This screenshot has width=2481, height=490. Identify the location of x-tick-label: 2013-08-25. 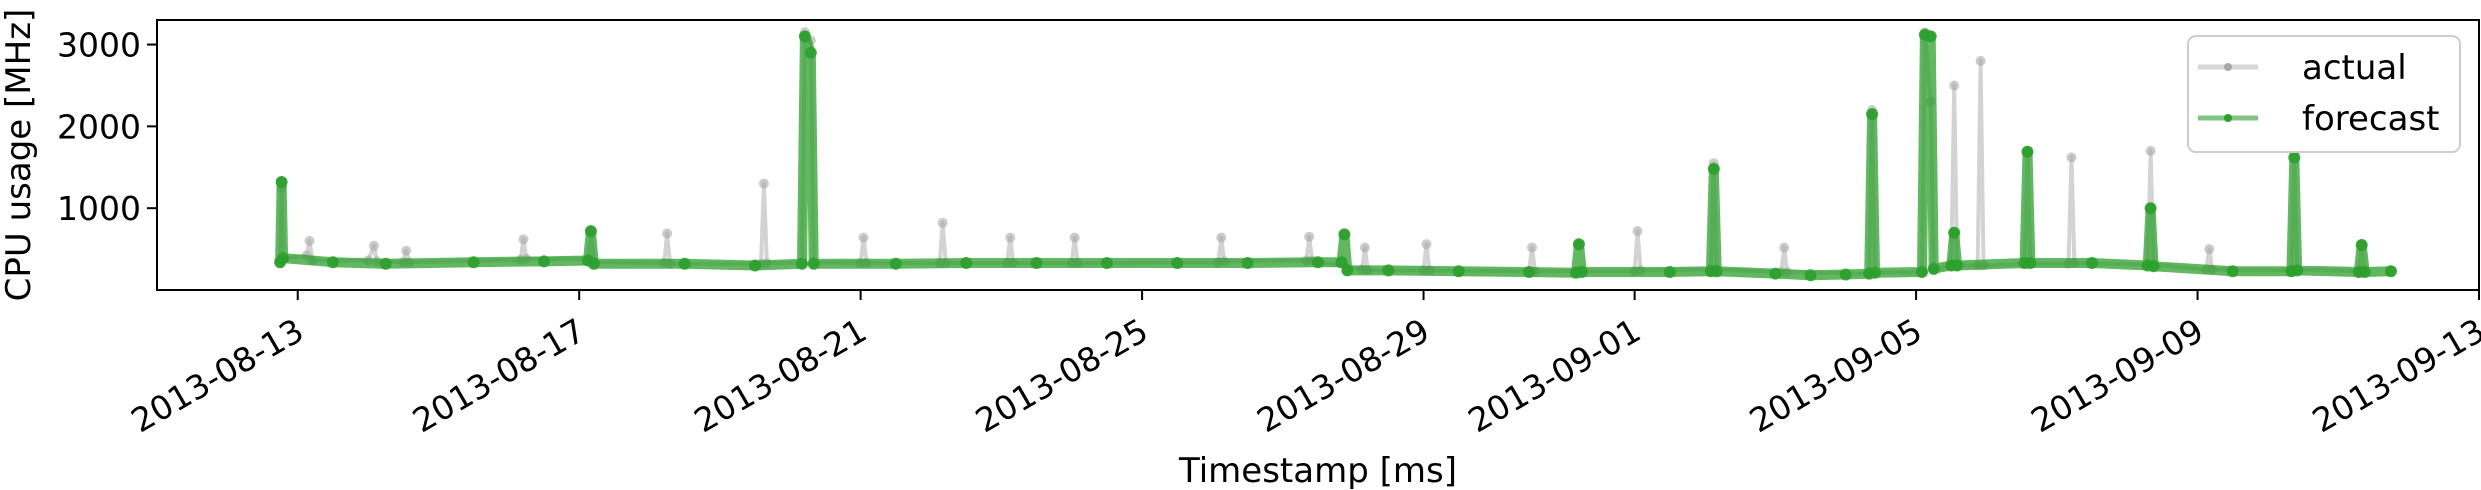
(1062, 376).